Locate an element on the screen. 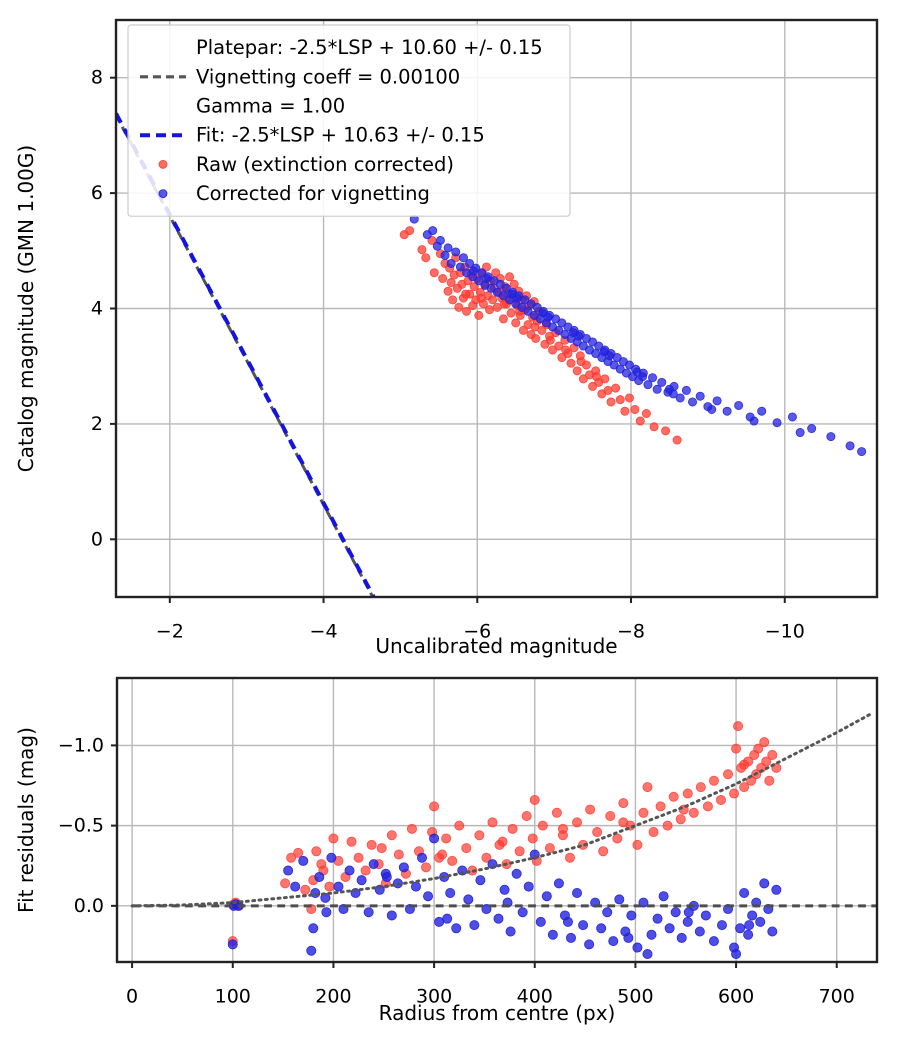 This screenshot has width=900, height=1050. y-tick-label: 8 is located at coordinates (97, 78).